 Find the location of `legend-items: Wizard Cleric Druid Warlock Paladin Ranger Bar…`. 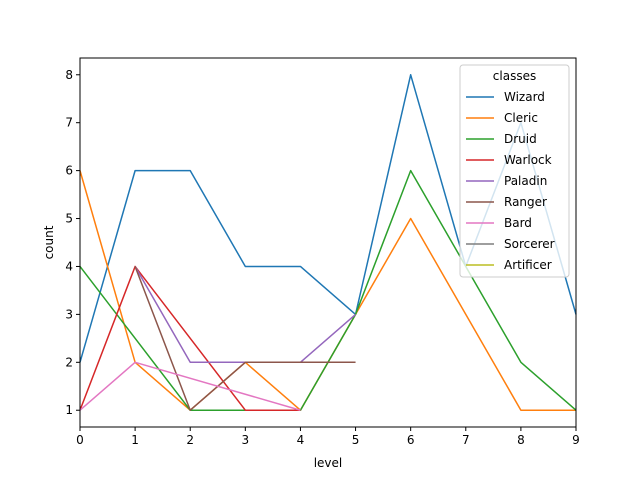

legend-items: Wizard Cleric Druid Warlock Paladin Ranger Bar… is located at coordinates (510, 181).